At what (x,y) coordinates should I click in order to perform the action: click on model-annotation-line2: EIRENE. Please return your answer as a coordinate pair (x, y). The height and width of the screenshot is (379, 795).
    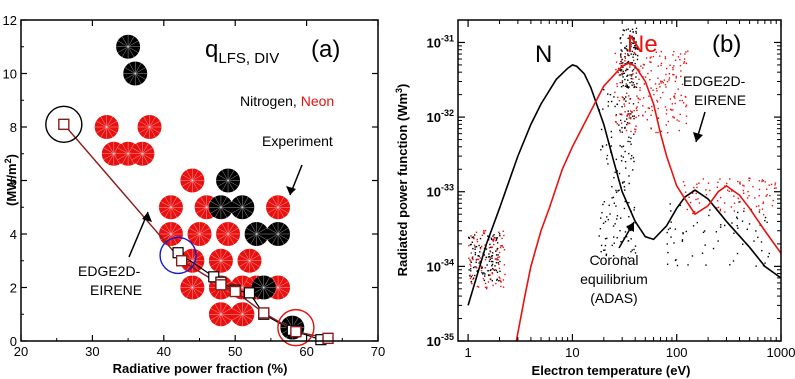
    Looking at the image, I should click on (116, 290).